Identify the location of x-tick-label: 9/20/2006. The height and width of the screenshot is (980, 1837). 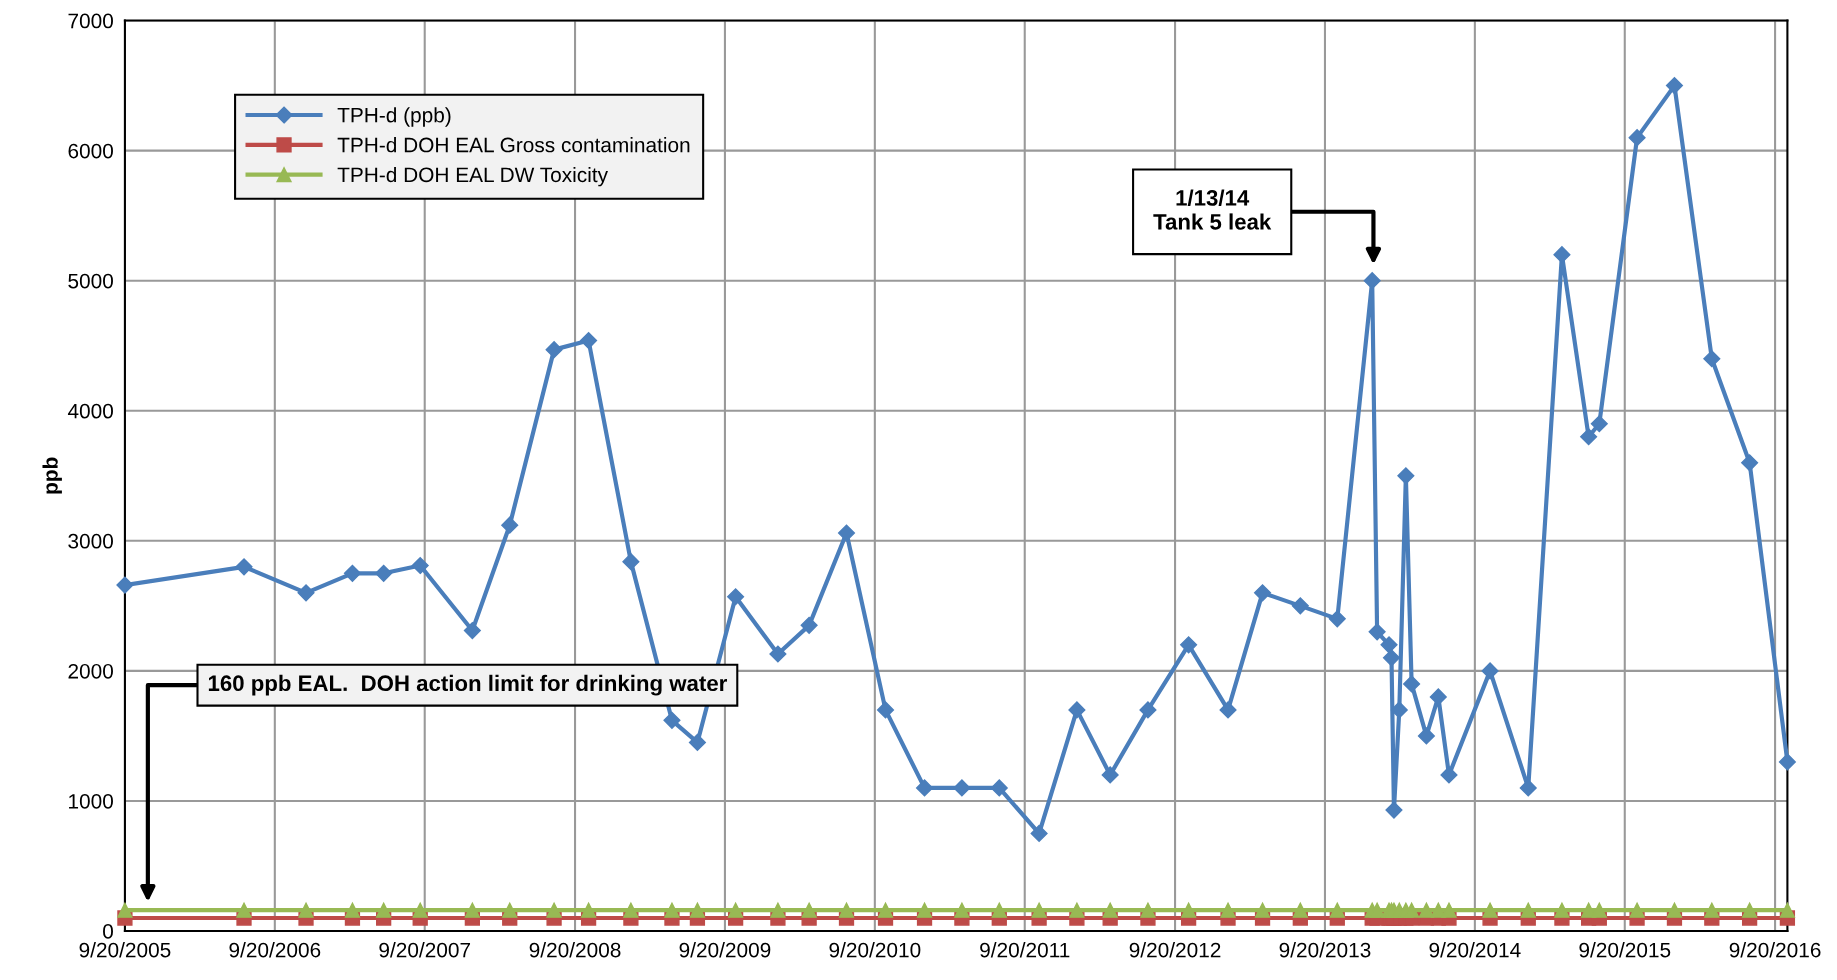
(275, 950).